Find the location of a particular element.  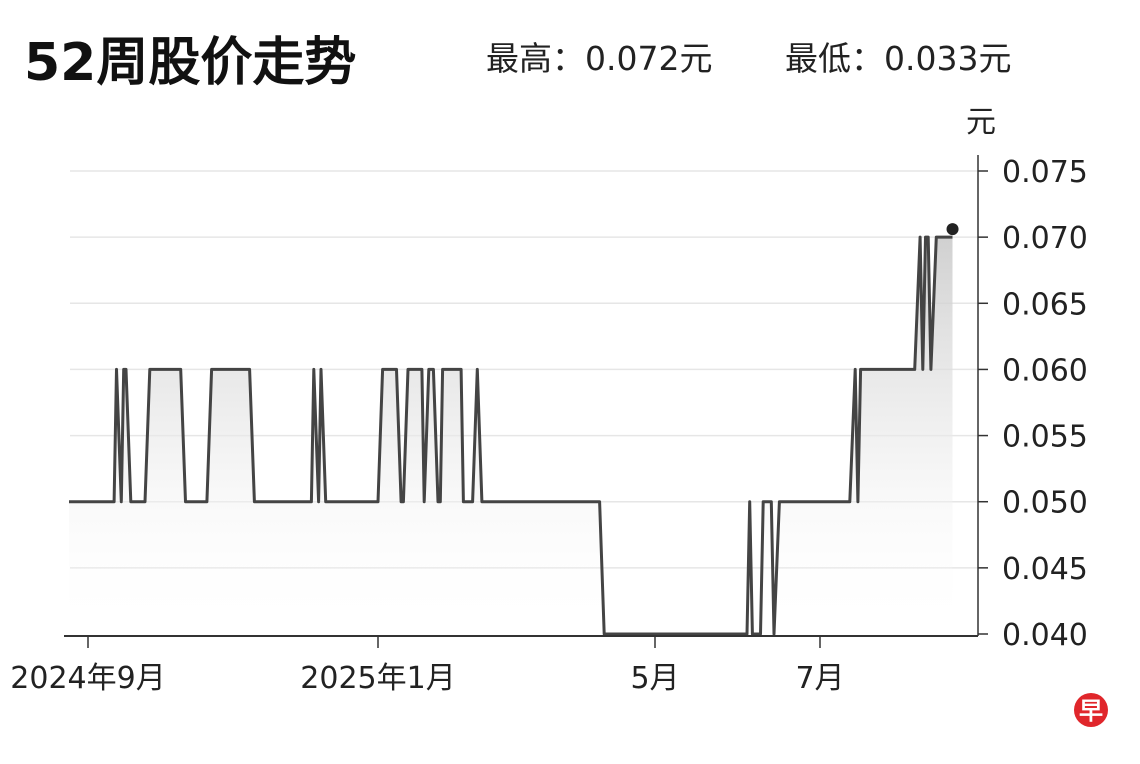

low-price-label: 最低：0.033元 is located at coordinates (898, 58).